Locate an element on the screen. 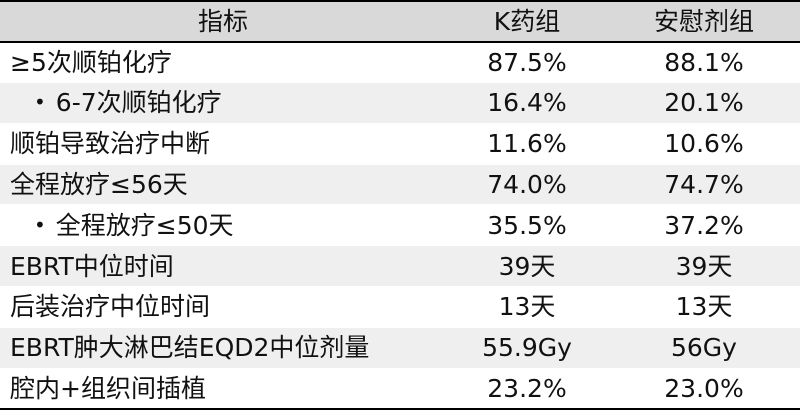  table-row: 顺铂导致治疗中断 11.6% 10.6% is located at coordinates (400, 144).